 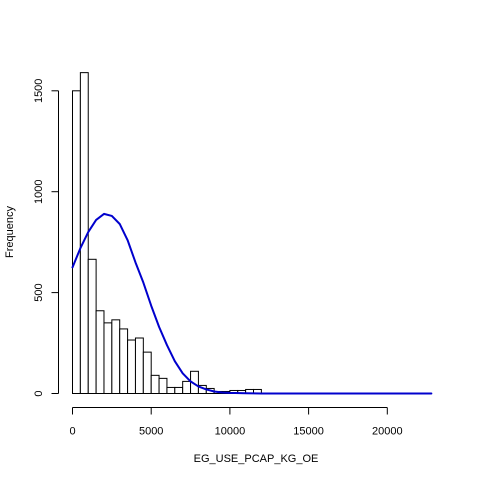 I want to click on x-tick-label-1: 5000, so click(x=151, y=432).